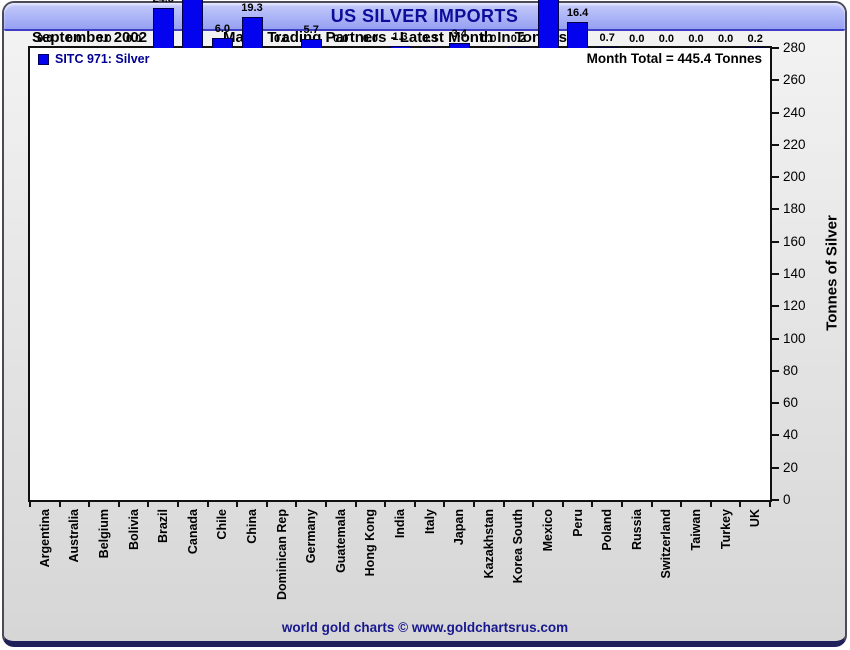 This screenshot has width=850, height=650. Describe the element at coordinates (518, 546) in the screenshot. I see `x-category-label-text: Korea South` at that location.